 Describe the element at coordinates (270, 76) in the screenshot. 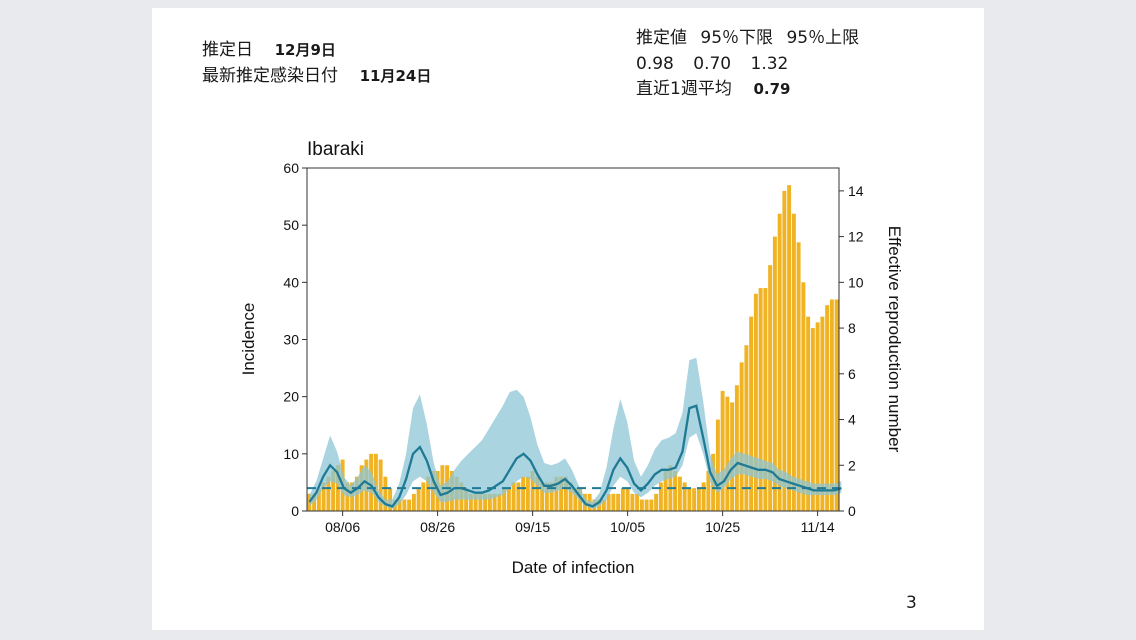

I see `latest-infection-label: 最新推定感染日付` at that location.